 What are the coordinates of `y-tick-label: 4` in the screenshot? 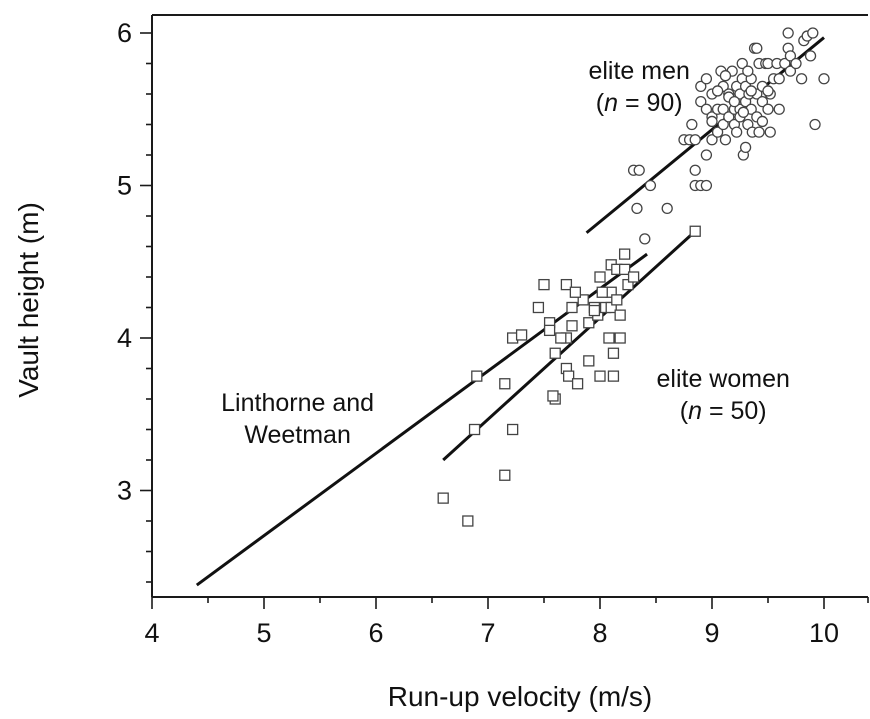 It's located at (124, 338).